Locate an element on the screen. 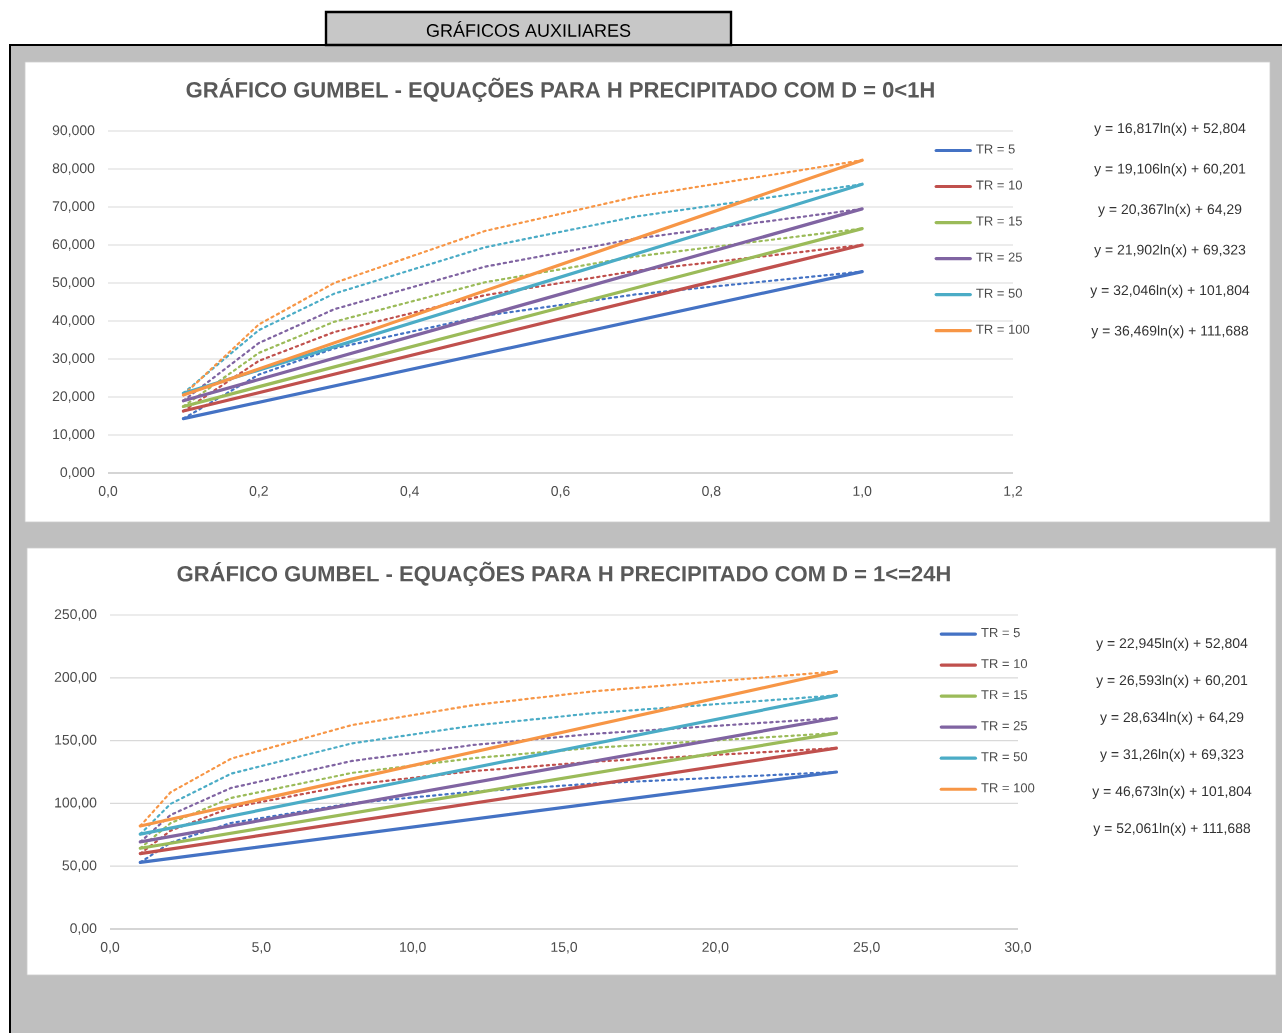 Image resolution: width=1282 pixels, height=1033 pixels. y-tick-label: 40,000 is located at coordinates (73, 321).